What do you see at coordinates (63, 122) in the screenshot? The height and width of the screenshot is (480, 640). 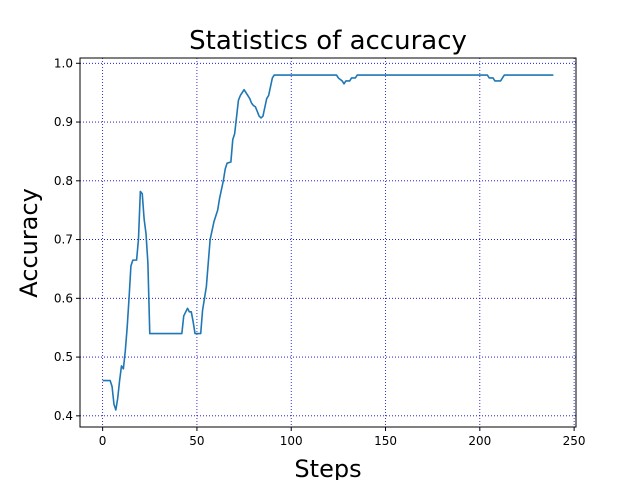 I see `y-tick-label: 0.9` at bounding box center [63, 122].